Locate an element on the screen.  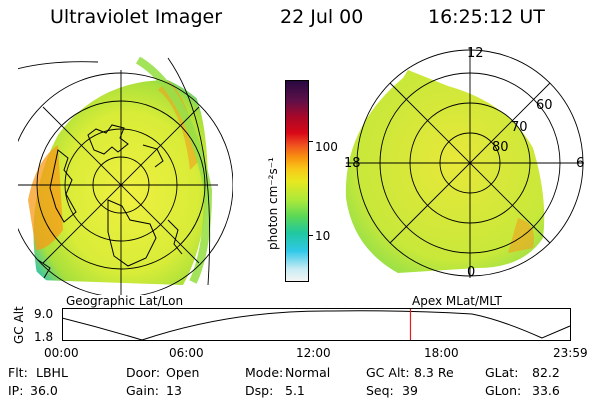
mlt-label-12: 12 is located at coordinates (475, 53).